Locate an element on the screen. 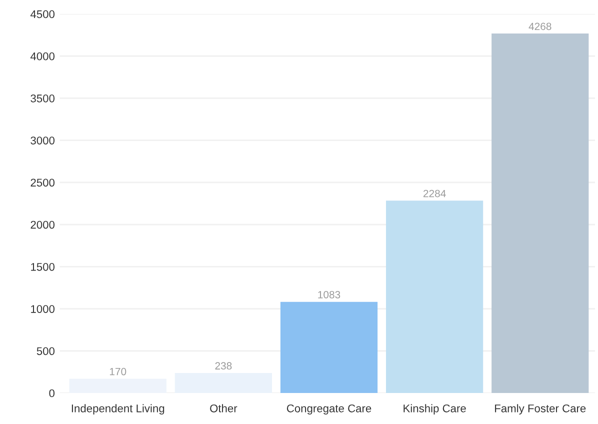  data-label: 238 is located at coordinates (223, 366).